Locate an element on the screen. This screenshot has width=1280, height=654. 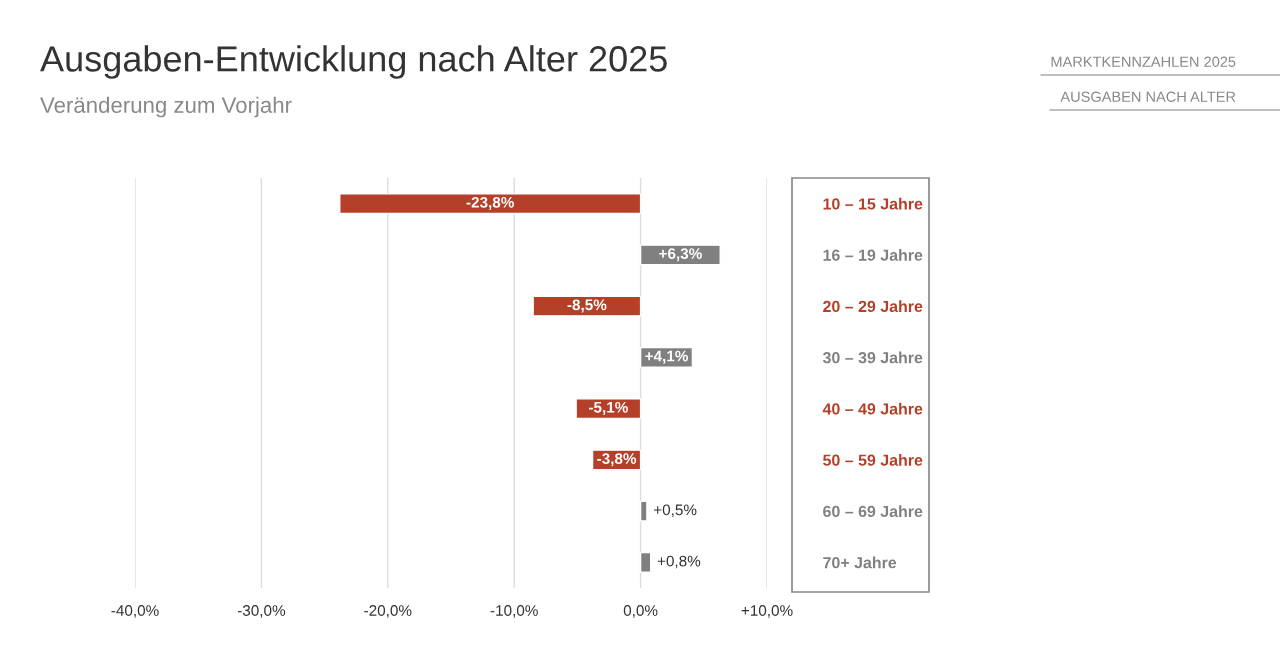
x-tick-label: 0,0% is located at coordinates (640, 611).